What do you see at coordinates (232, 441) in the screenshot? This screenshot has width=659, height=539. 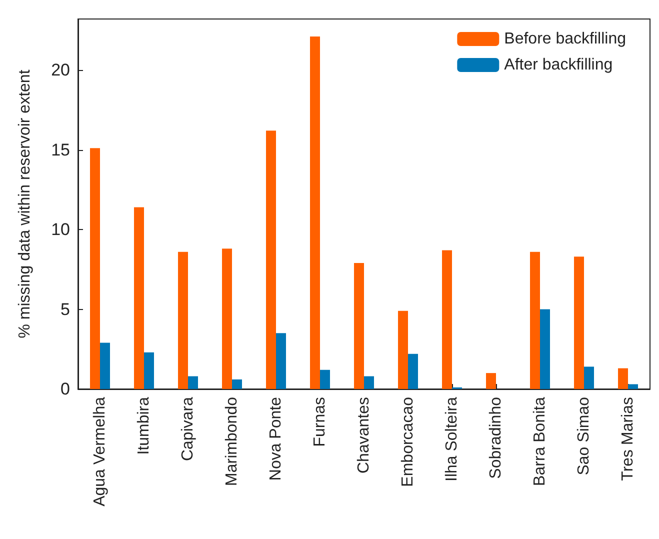 I see `x-tick-label: Marimbondo` at bounding box center [232, 441].